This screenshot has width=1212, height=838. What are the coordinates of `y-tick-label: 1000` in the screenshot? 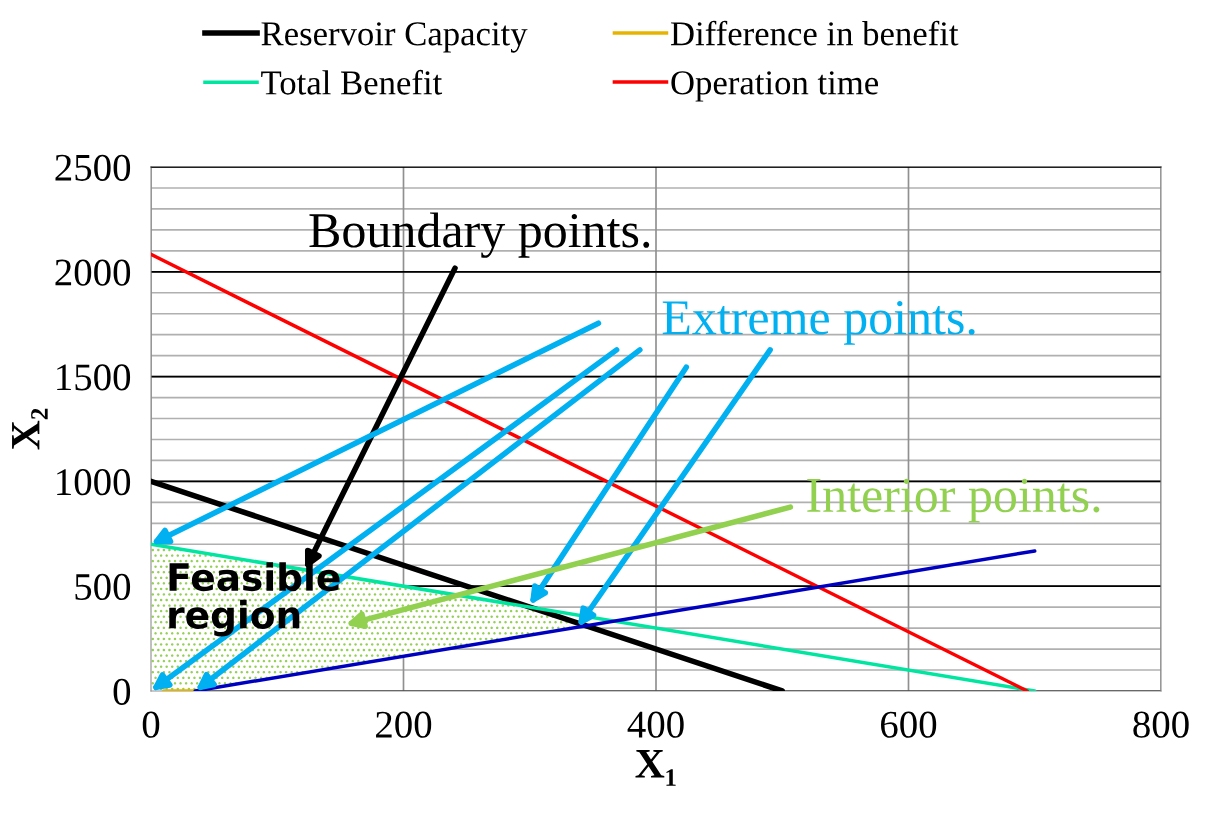 It's located at (94, 482).